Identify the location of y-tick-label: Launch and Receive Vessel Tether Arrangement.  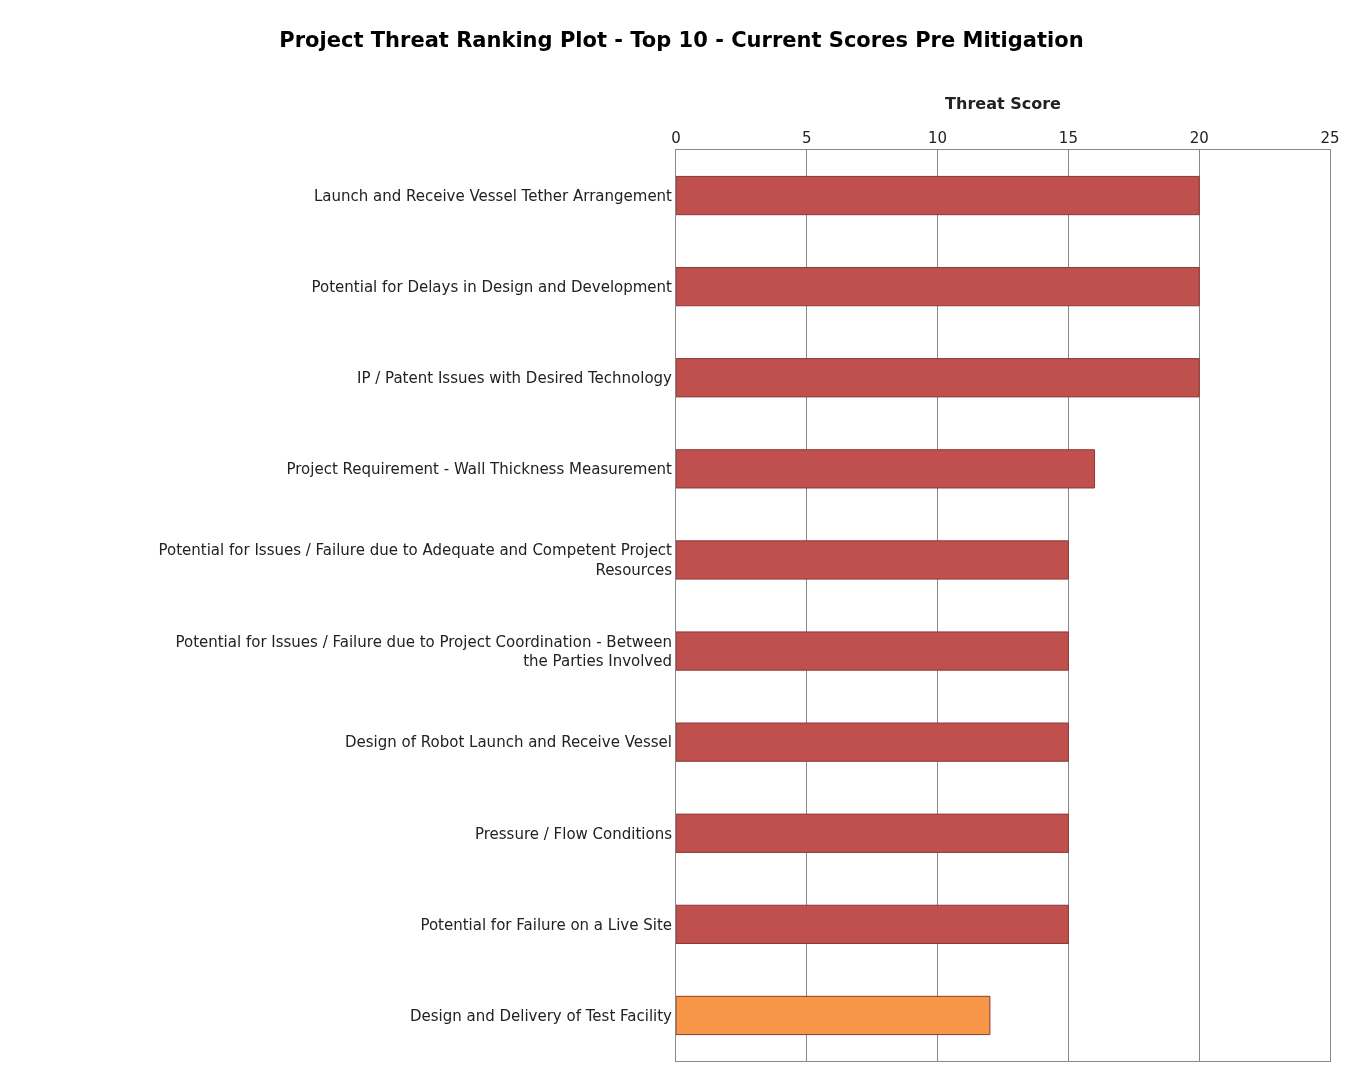
(493, 195).